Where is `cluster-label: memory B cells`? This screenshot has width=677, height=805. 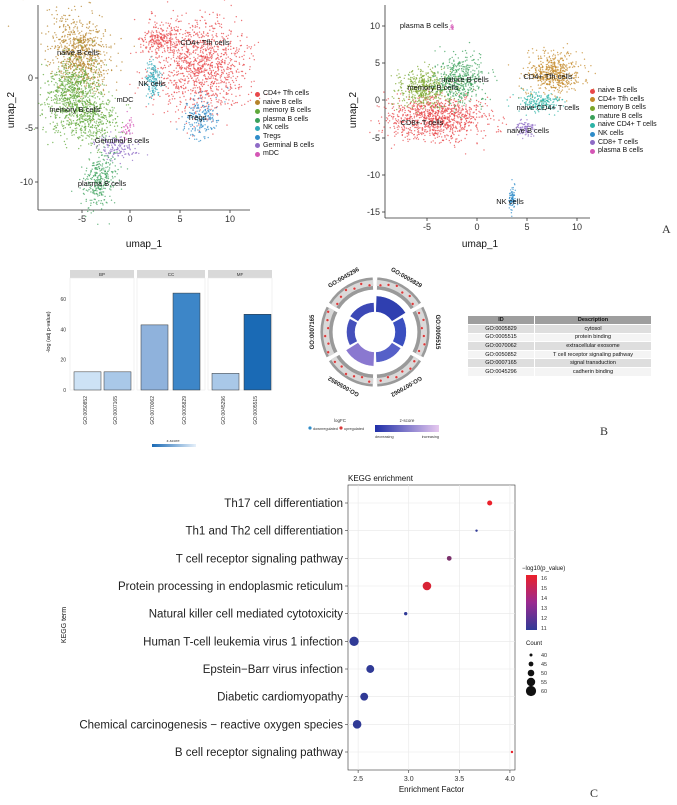 cluster-label: memory B cells is located at coordinates (75, 109).